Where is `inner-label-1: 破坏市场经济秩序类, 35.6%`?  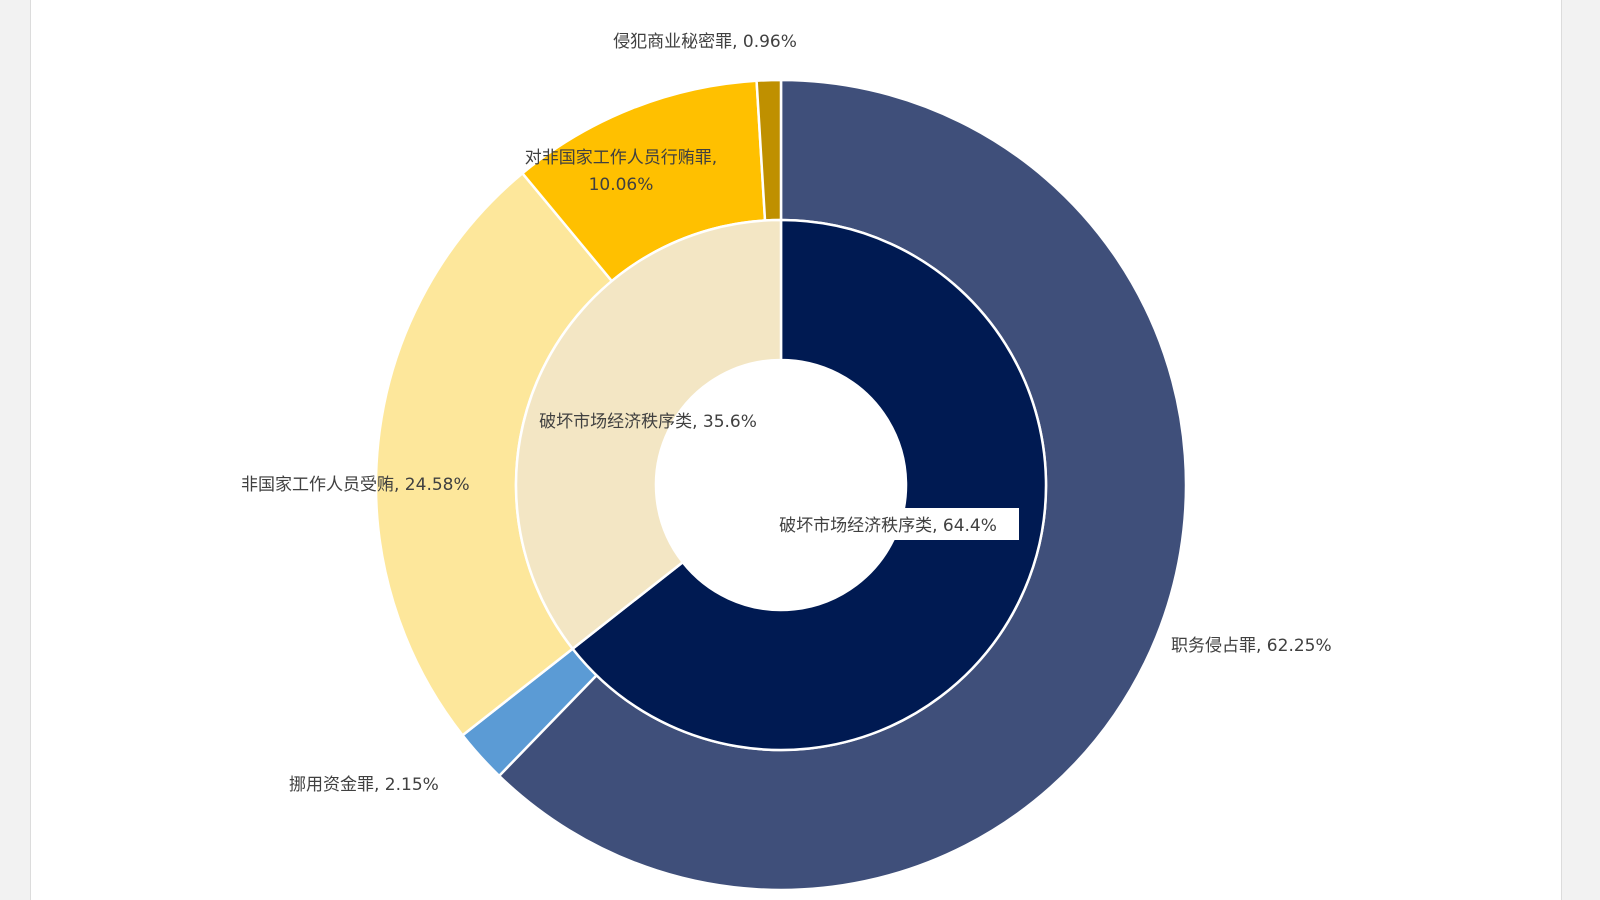 inner-label-1: 破坏市场经济秩序类, 35.6% is located at coordinates (648, 422).